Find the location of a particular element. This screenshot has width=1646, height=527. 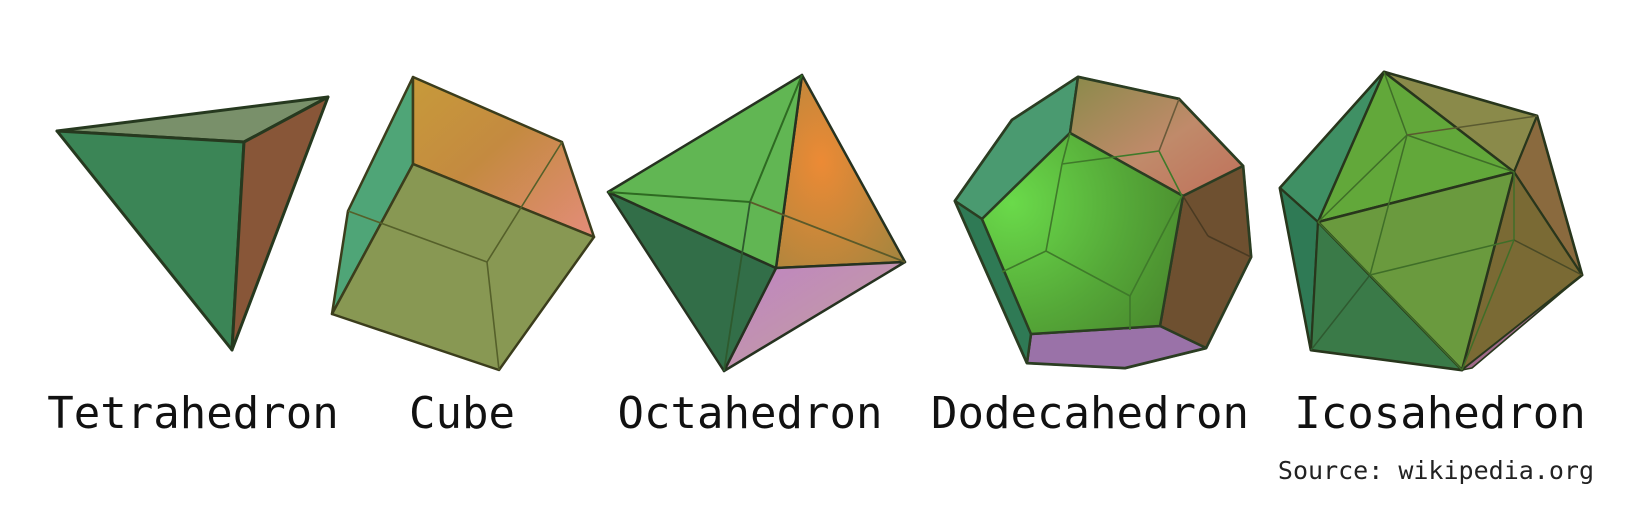

icosahedron-inner-edge-c is located at coordinates (1472, 125).